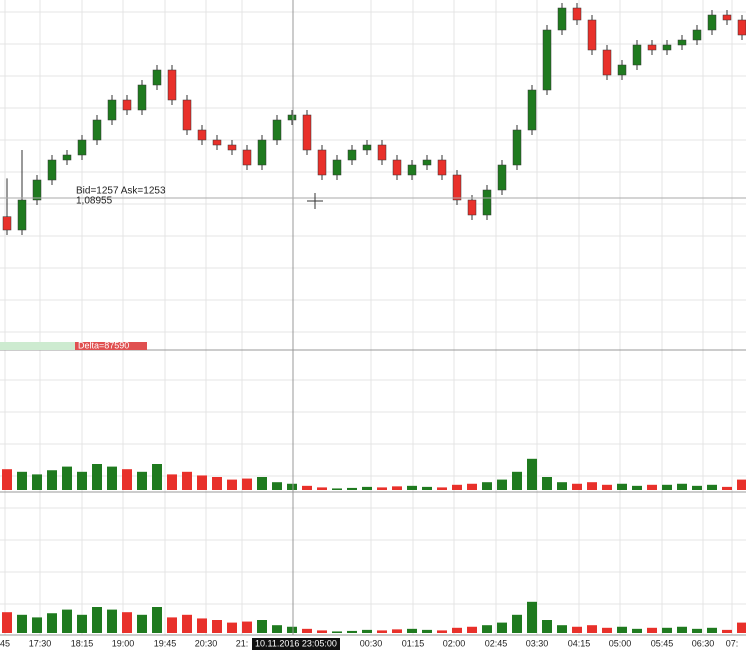  Describe the element at coordinates (662, 643) in the screenshot. I see `time-label: 05:45` at that location.